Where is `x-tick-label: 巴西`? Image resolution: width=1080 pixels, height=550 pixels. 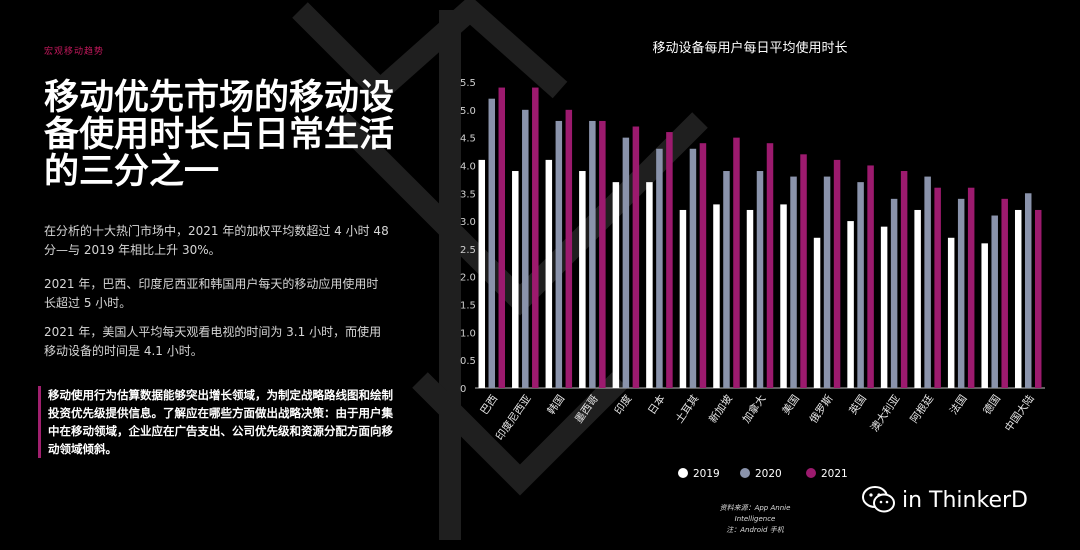
x-tick-label: 巴西 is located at coordinates (489, 405).